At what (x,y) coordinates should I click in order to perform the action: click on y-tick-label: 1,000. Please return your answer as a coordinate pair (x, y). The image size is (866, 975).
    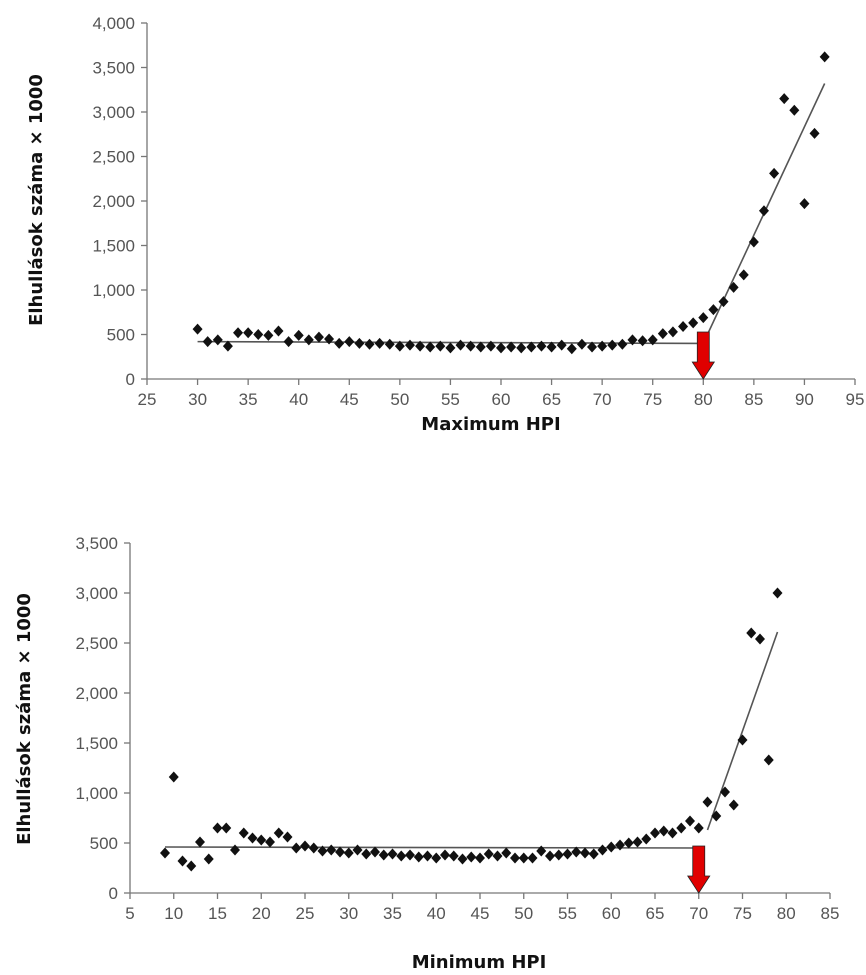
    Looking at the image, I should click on (113, 290).